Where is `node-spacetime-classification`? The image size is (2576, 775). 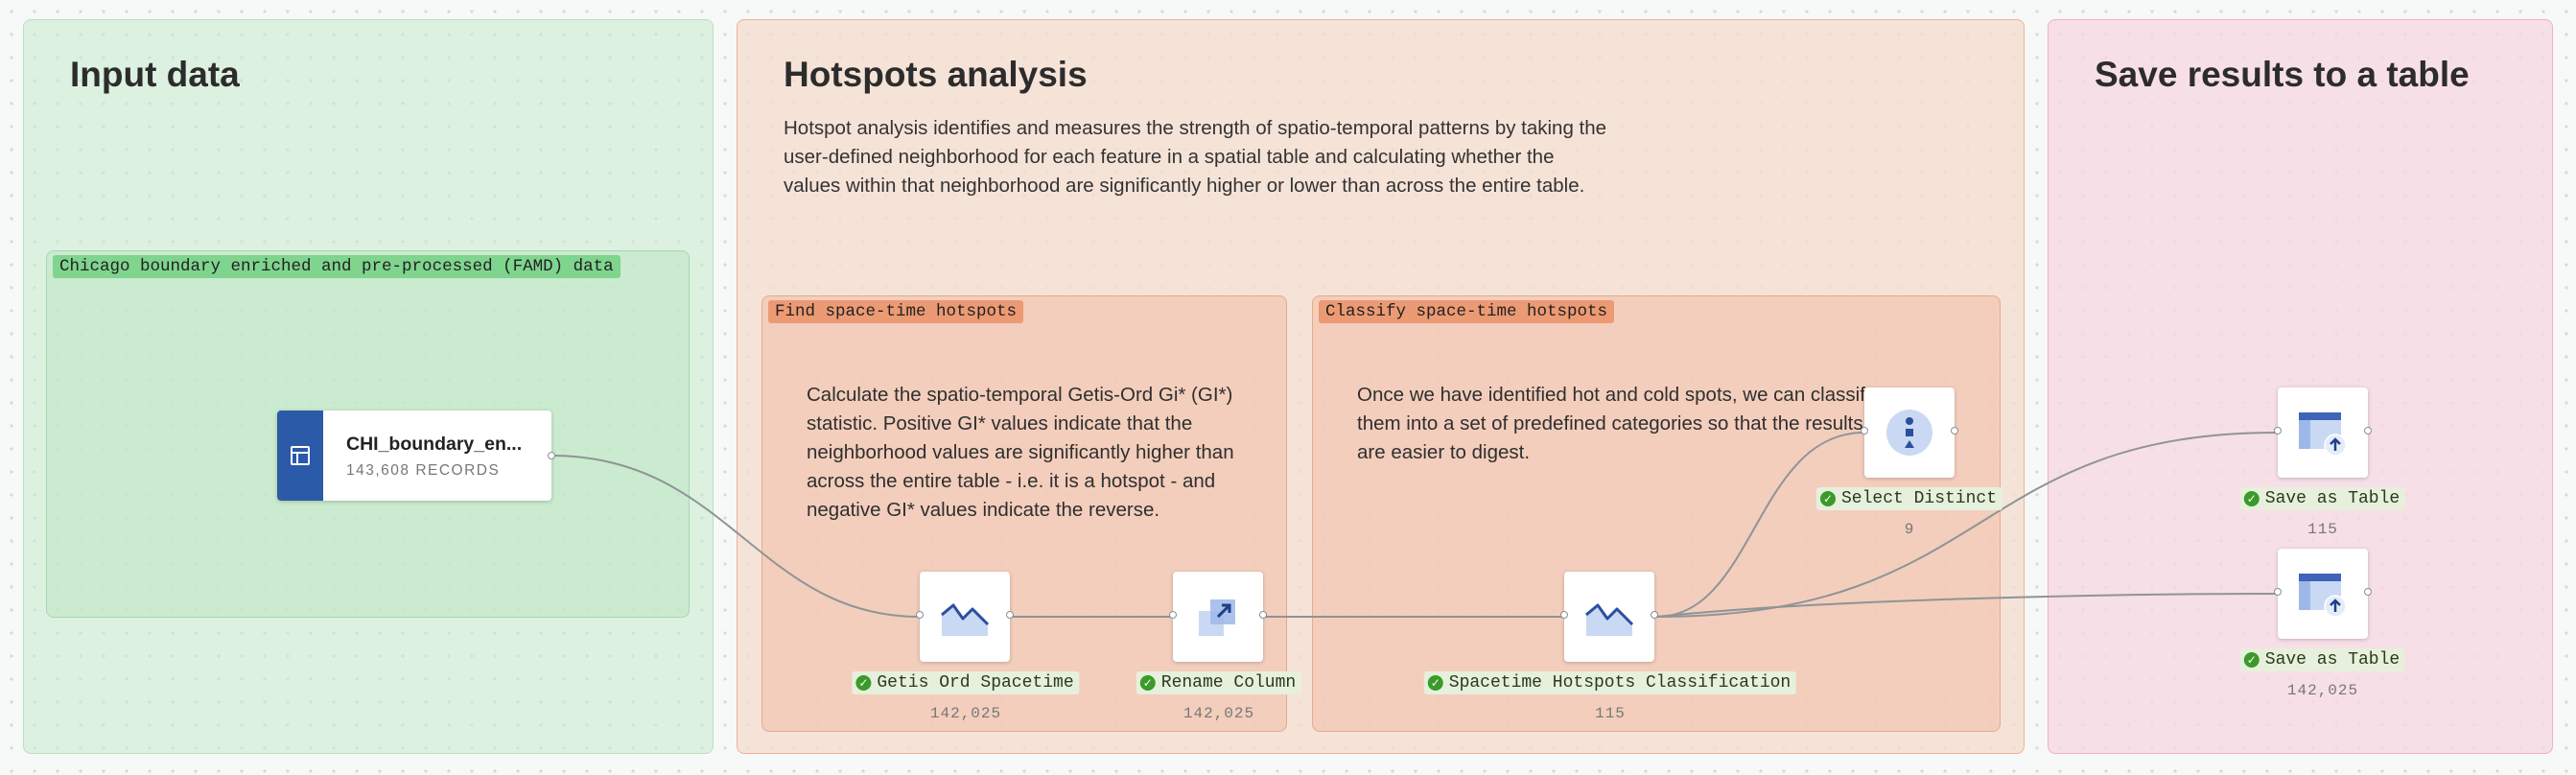
node-spacetime-classification is located at coordinates (1609, 617).